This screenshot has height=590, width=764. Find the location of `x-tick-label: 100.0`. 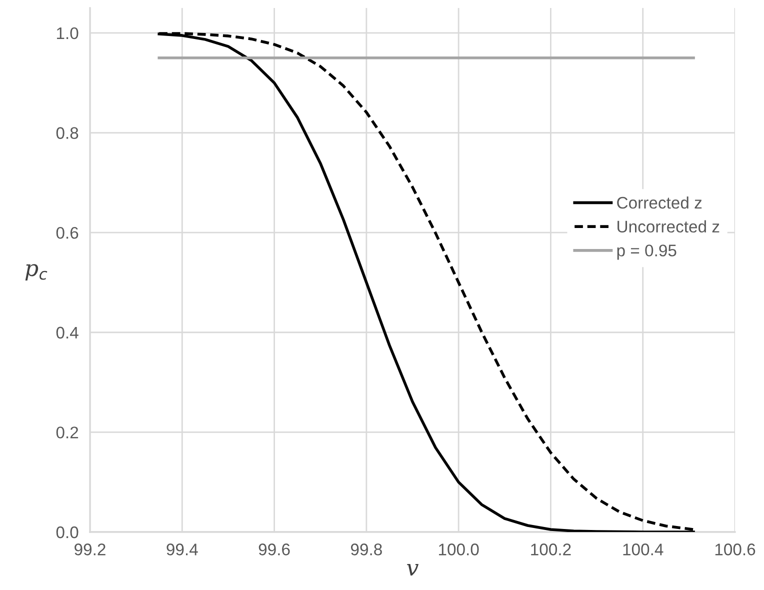

x-tick-label: 100.0 is located at coordinates (458, 550).